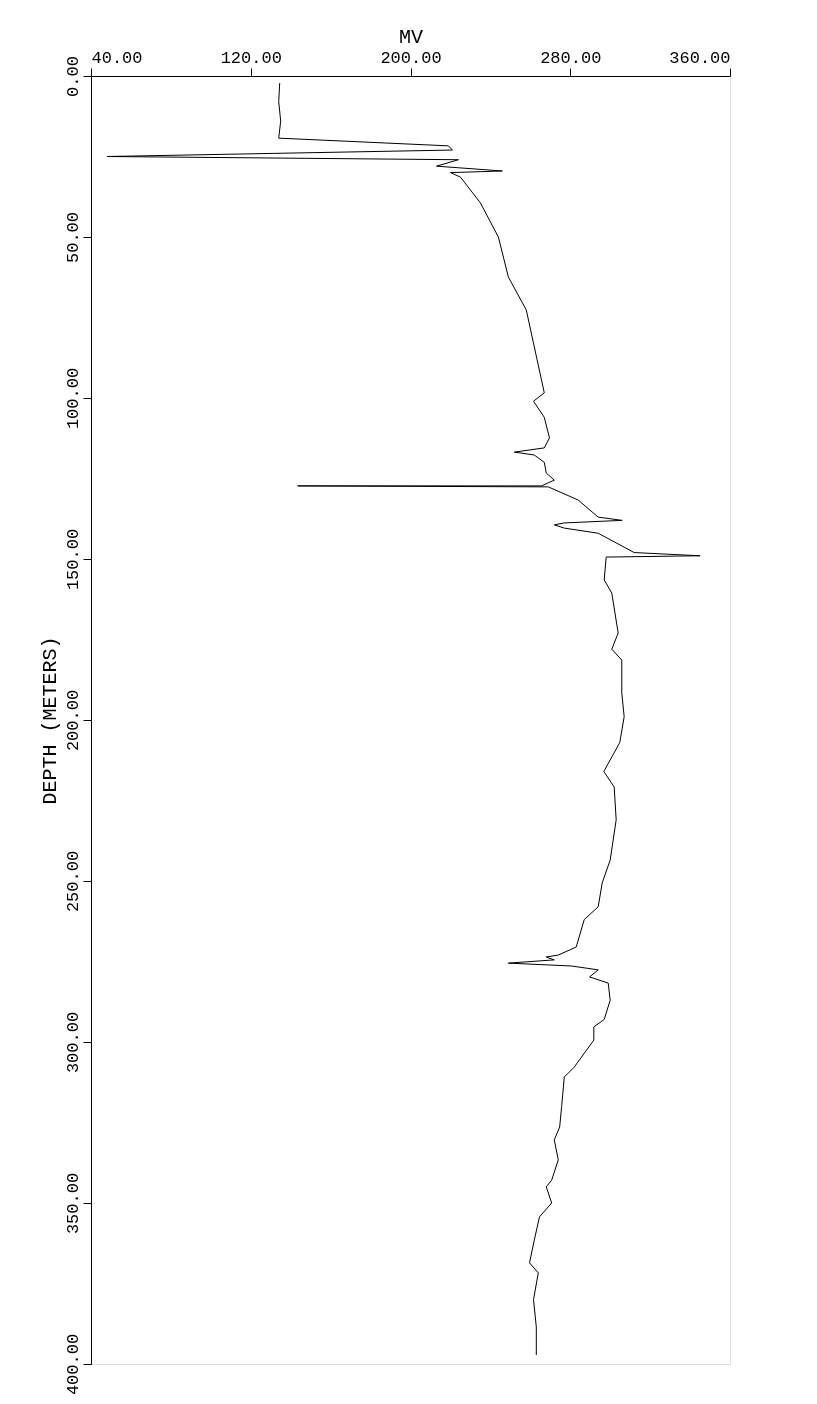 Image resolution: width=817 pixels, height=1404 pixels. What do you see at coordinates (73, 398) in the screenshot?
I see `y-tick-label: 100.00` at bounding box center [73, 398].